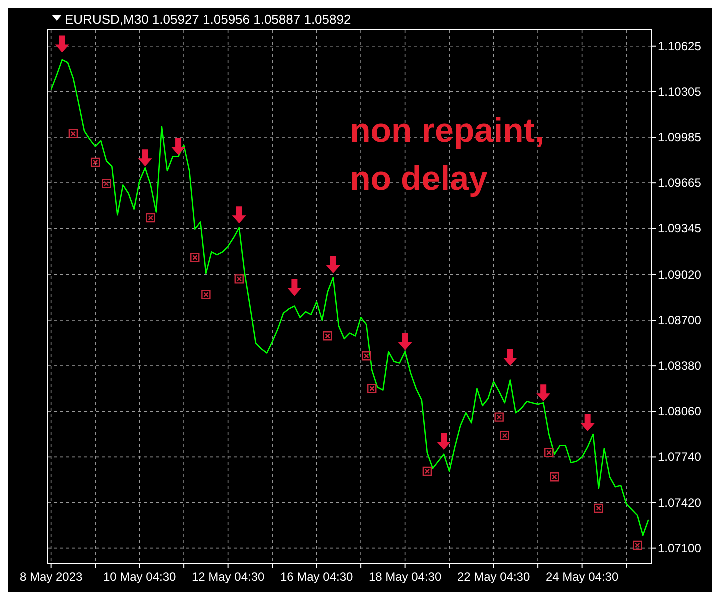 This screenshot has height=600, width=720. What do you see at coordinates (680, 229) in the screenshot?
I see `y-tick-label: 1.09345` at bounding box center [680, 229].